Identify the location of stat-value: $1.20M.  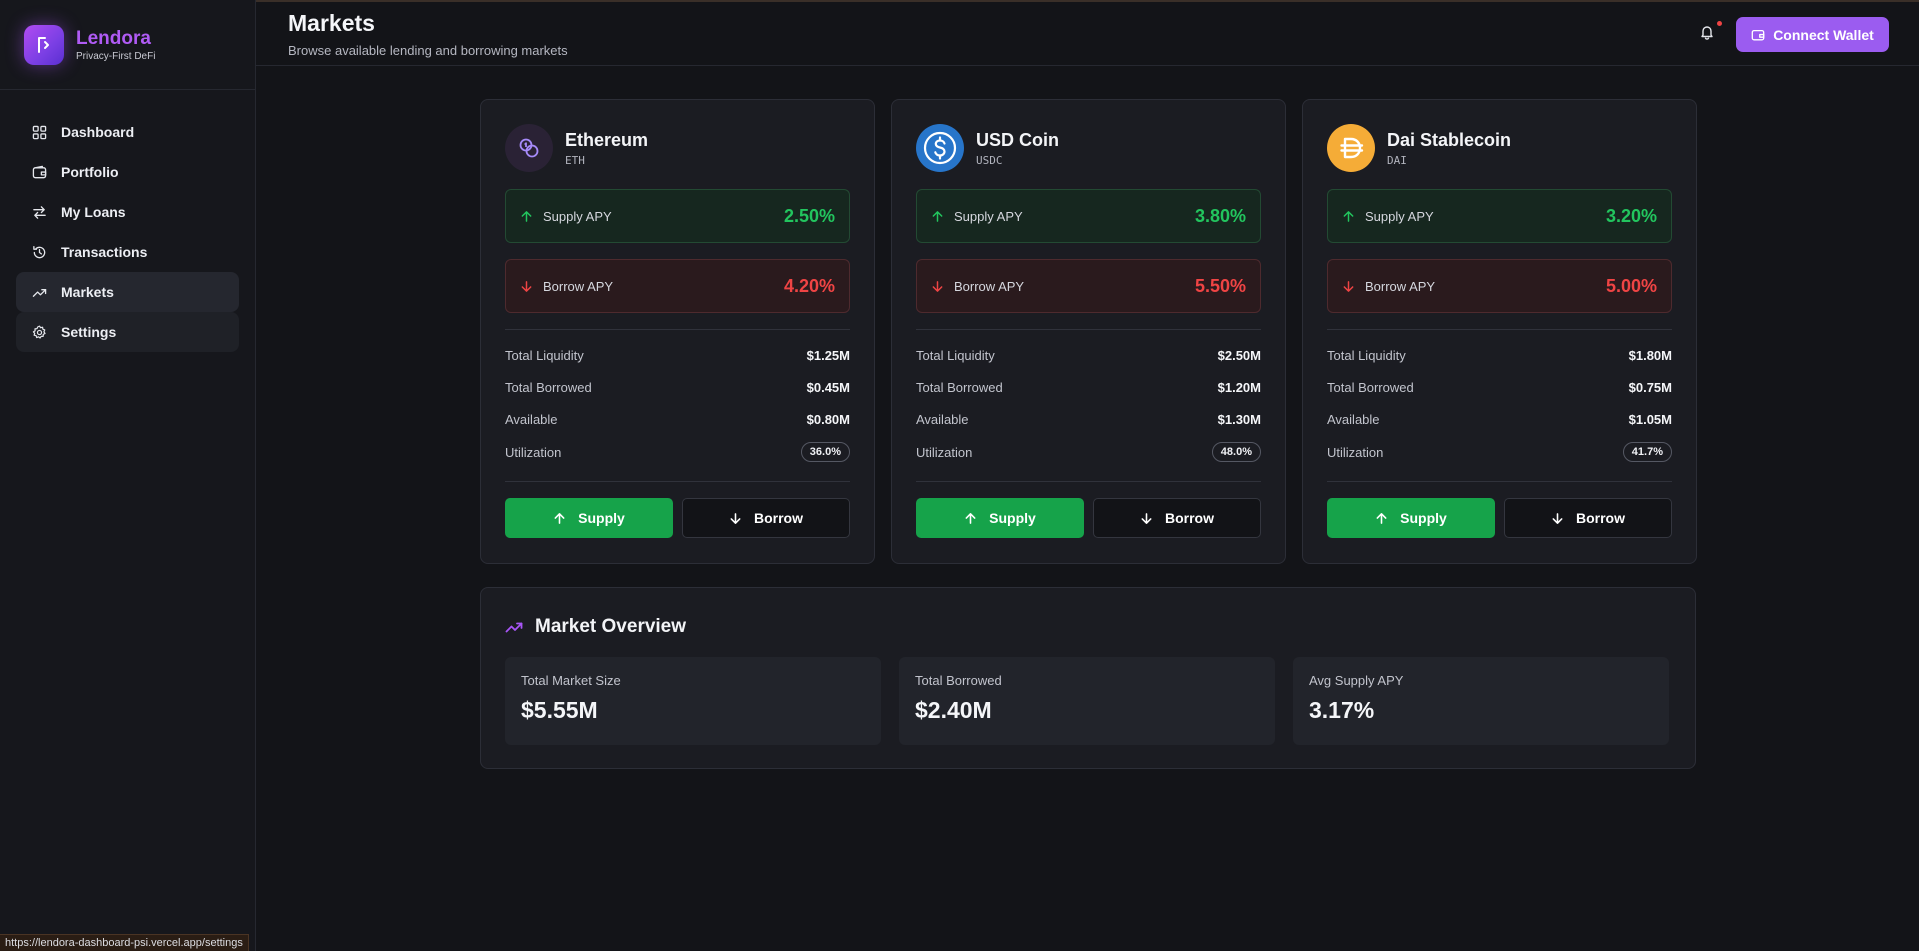
(1239, 387).